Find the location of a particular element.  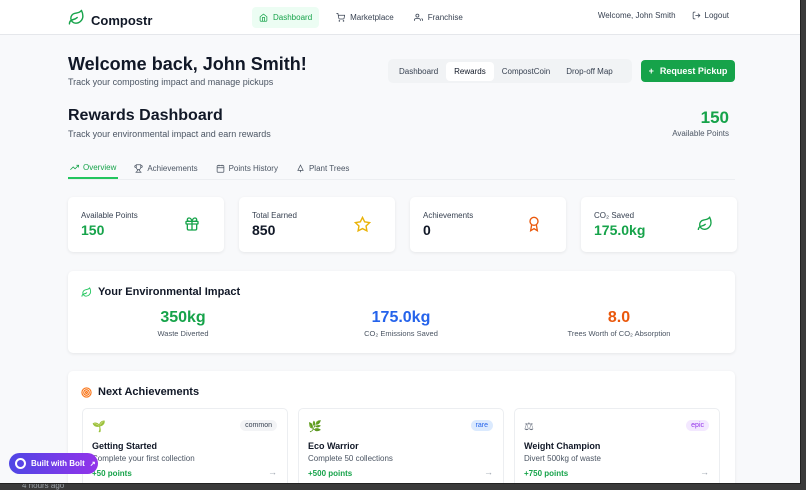

subtab-points-history-label: Points History is located at coordinates (253, 168).